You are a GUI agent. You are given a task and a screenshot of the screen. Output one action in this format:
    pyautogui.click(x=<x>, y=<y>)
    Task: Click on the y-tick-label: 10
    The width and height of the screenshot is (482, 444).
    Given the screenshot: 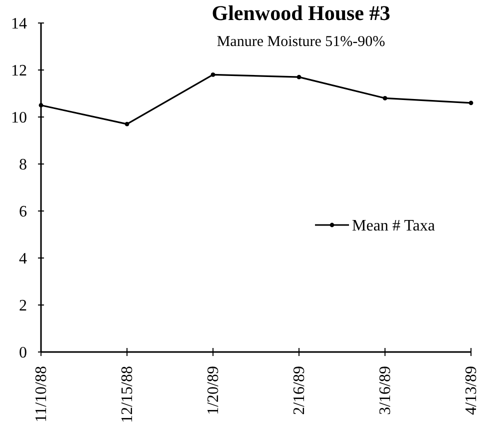 What is the action you would take?
    pyautogui.click(x=19, y=118)
    